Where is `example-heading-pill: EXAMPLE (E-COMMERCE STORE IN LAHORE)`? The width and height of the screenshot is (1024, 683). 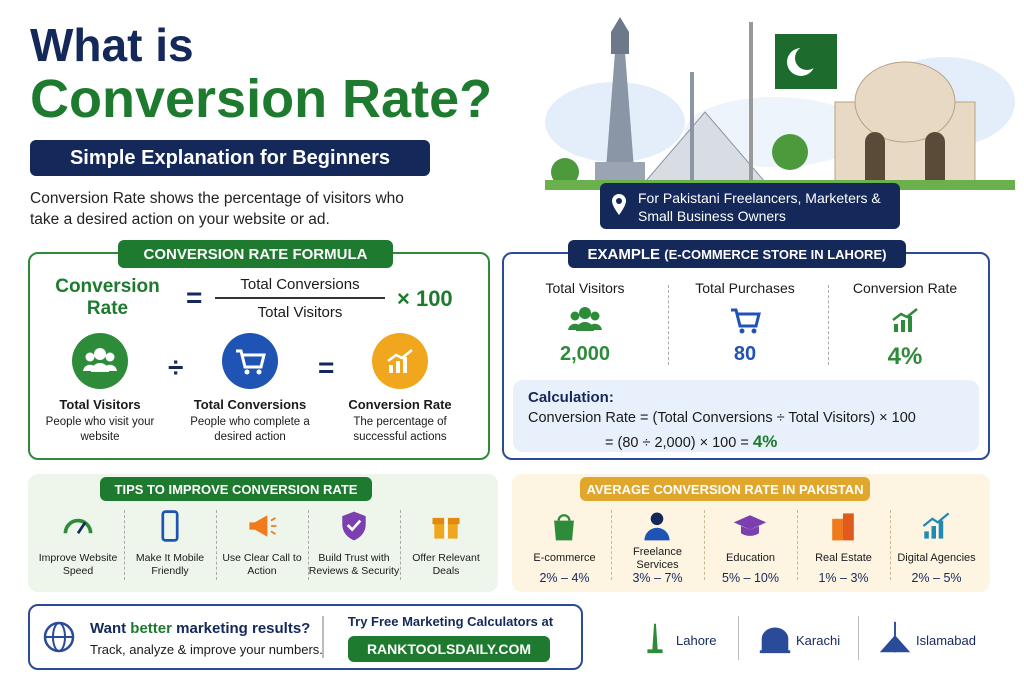
example-heading-pill: EXAMPLE (E-COMMERCE STORE IN LAHORE) is located at coordinates (737, 254).